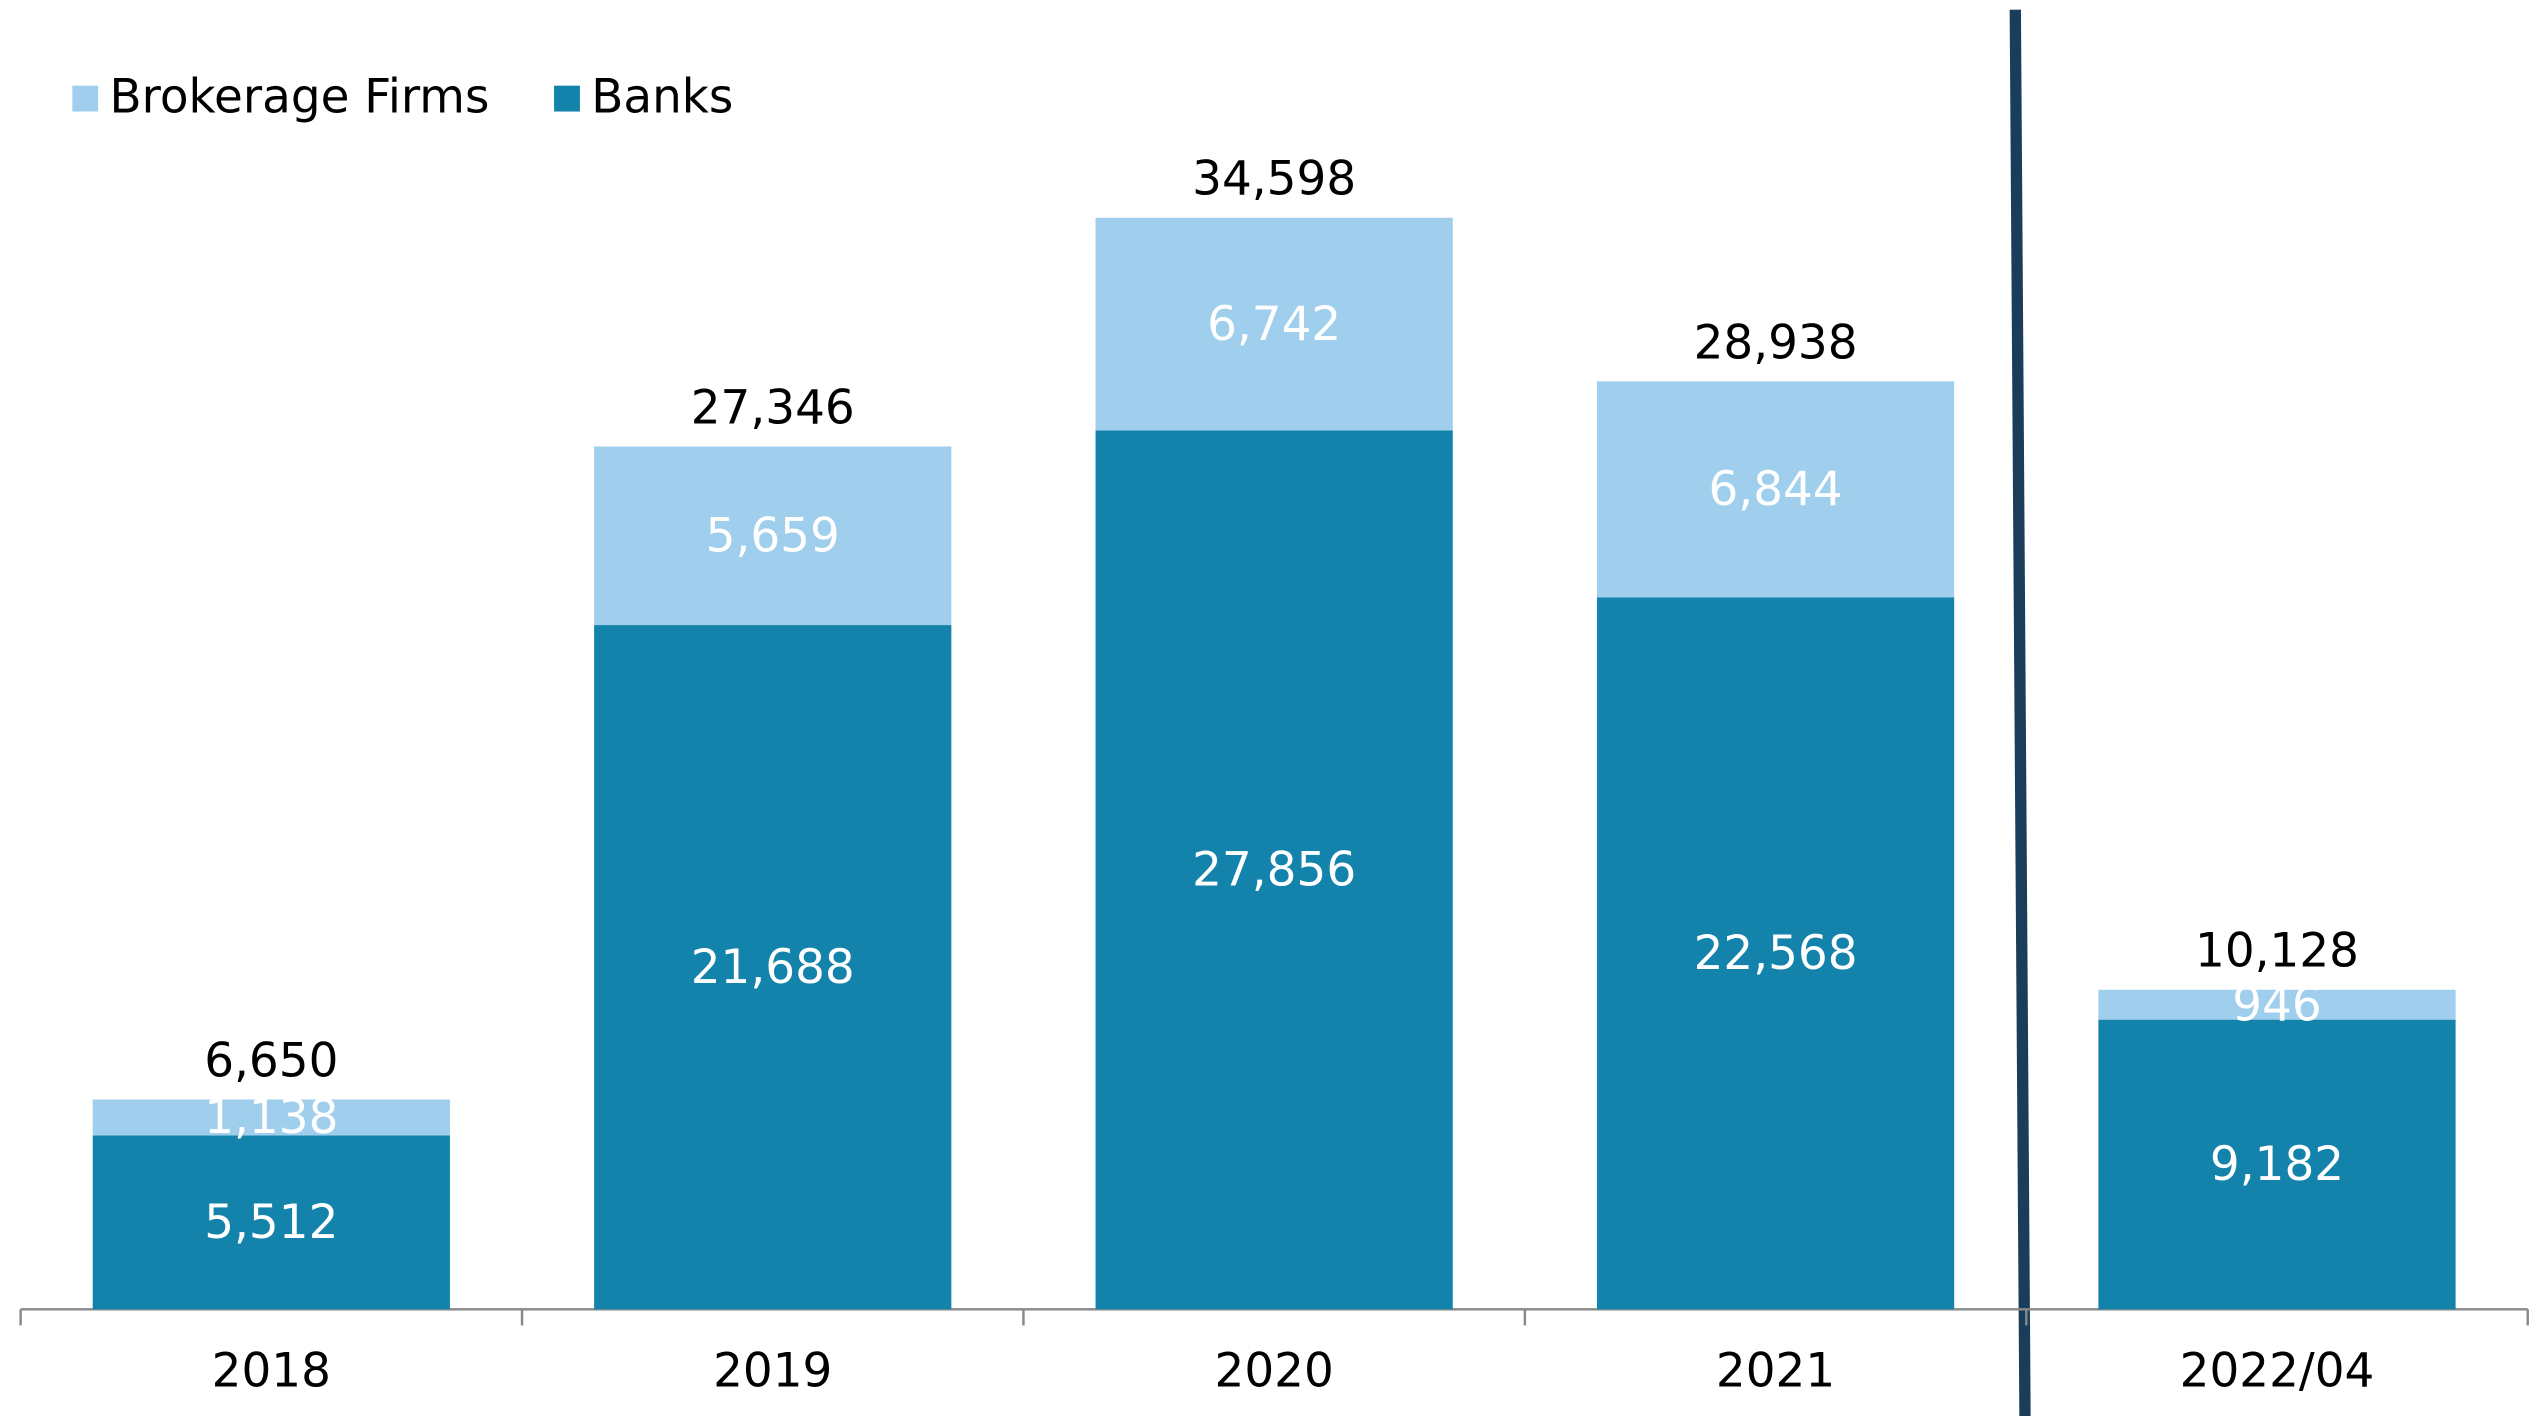  What do you see at coordinates (1274, 1370) in the screenshot?
I see `x-tick-label: 2020` at bounding box center [1274, 1370].